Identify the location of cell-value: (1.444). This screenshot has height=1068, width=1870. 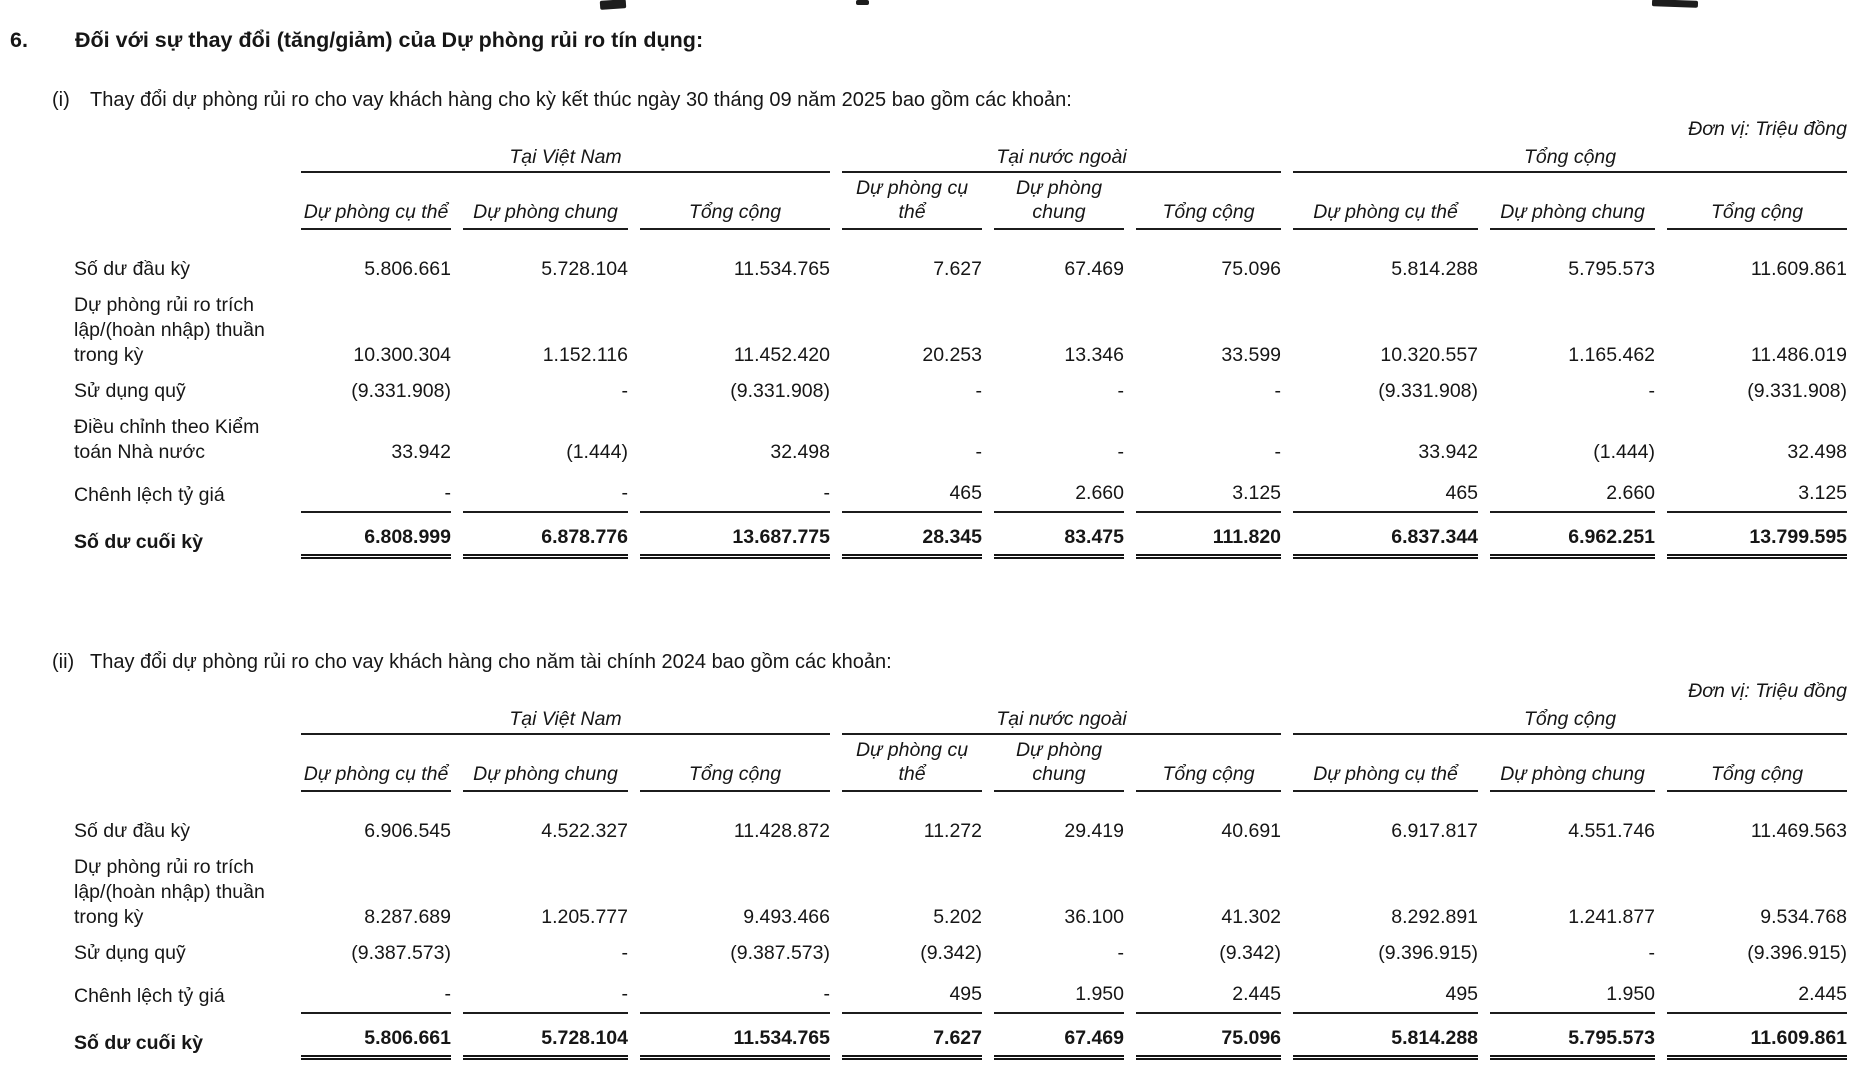
(1624, 452).